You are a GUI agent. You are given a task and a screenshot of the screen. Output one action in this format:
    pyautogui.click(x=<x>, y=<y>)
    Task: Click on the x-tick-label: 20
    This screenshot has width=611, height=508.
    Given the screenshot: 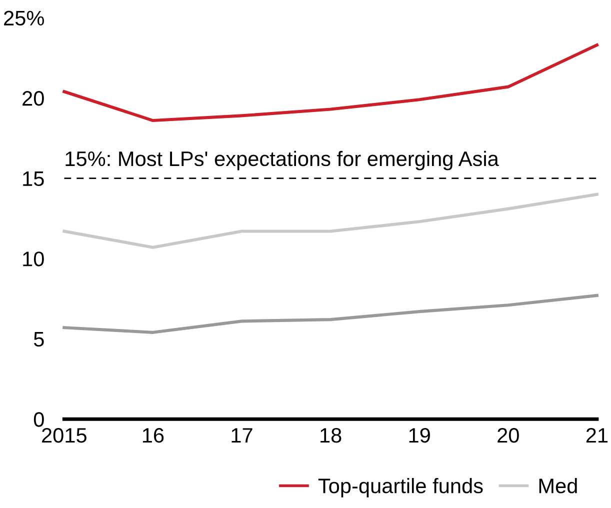 What is the action you would take?
    pyautogui.click(x=508, y=435)
    